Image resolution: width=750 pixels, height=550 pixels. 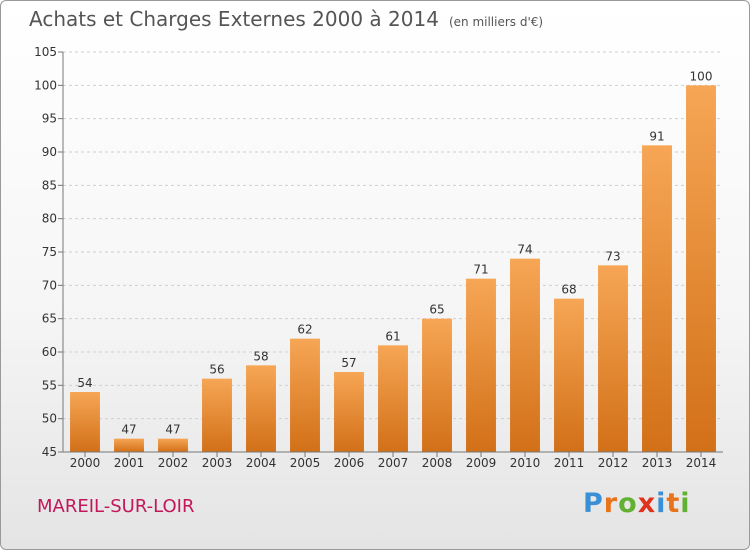 I want to click on y-tick-label: 55, so click(x=49, y=385).